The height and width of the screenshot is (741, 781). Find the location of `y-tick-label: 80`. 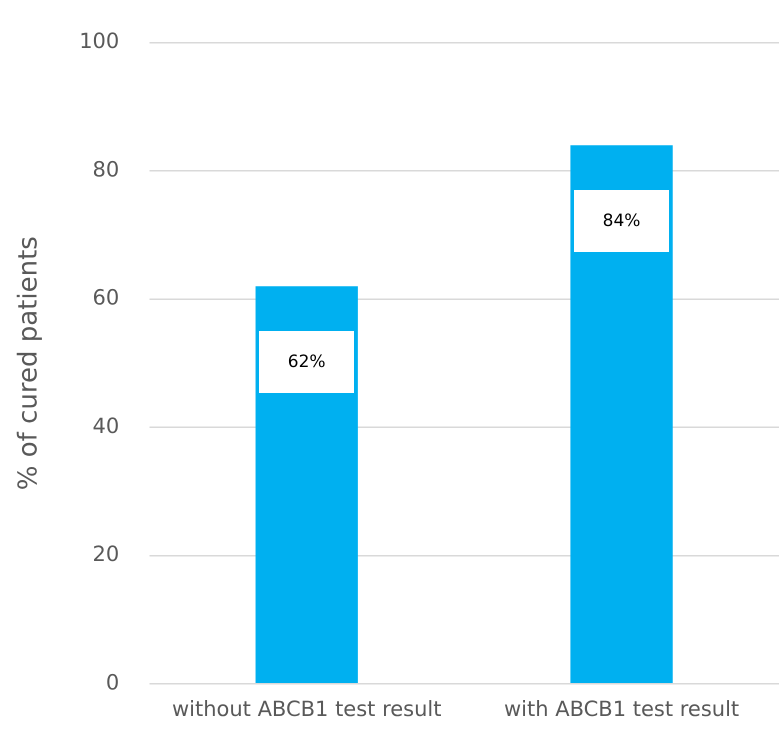

y-tick-label: 80 is located at coordinates (106, 169).